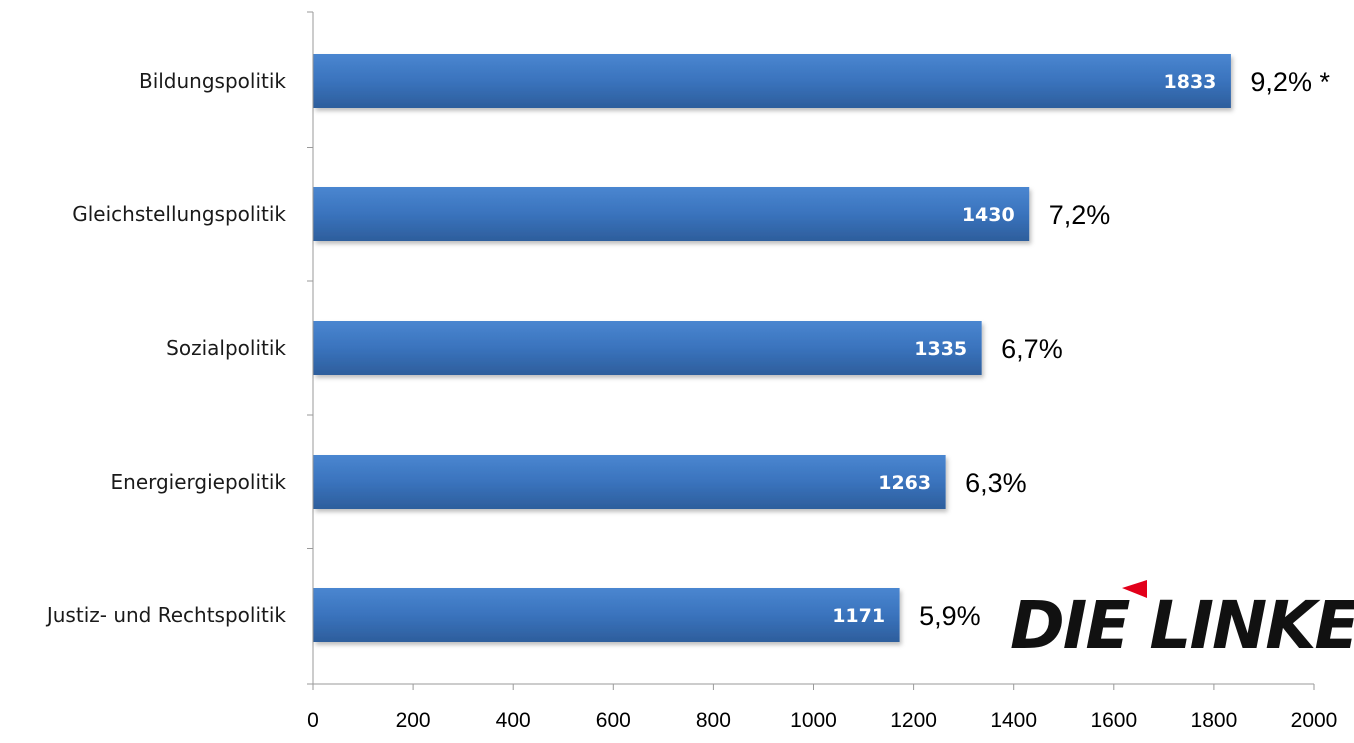 The image size is (1354, 743). Describe the element at coordinates (1214, 720) in the screenshot. I see `x-tick-label: 1800` at that location.